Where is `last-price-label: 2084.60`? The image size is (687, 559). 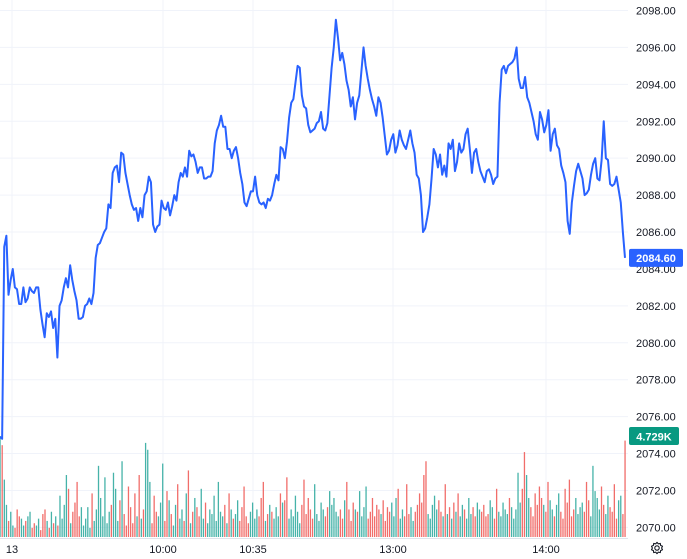 last-price-label: 2084.60 is located at coordinates (656, 259).